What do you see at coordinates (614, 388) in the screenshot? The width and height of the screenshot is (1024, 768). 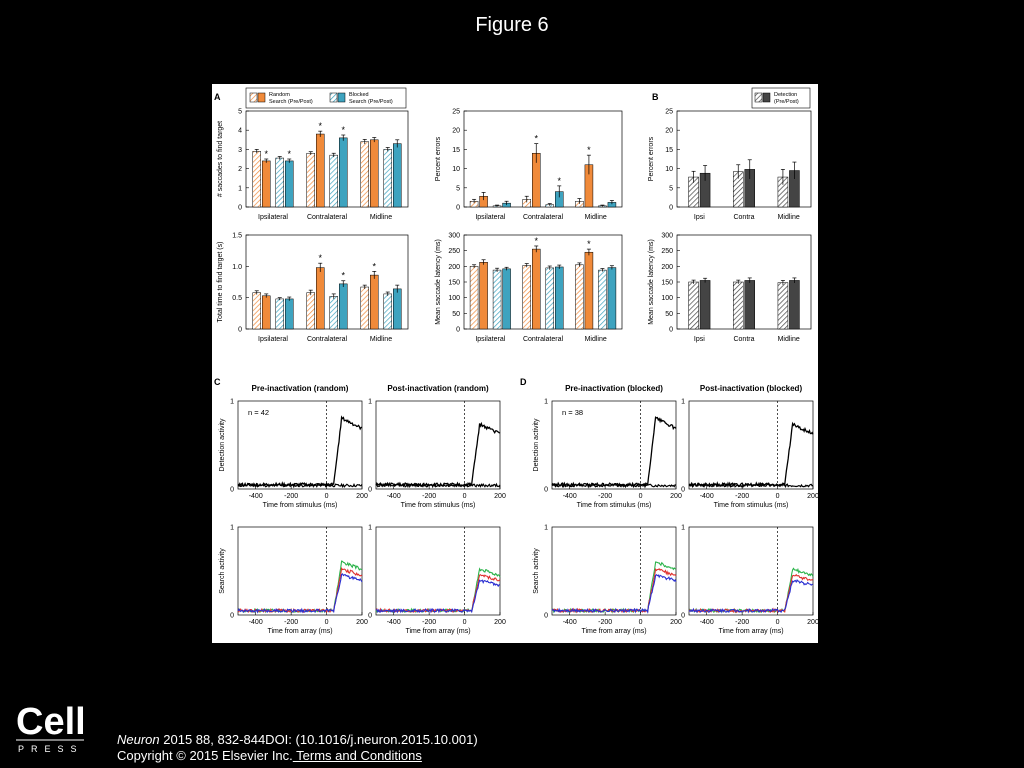 I see `subplot-title: Pre-inactivation (blocked)` at bounding box center [614, 388].